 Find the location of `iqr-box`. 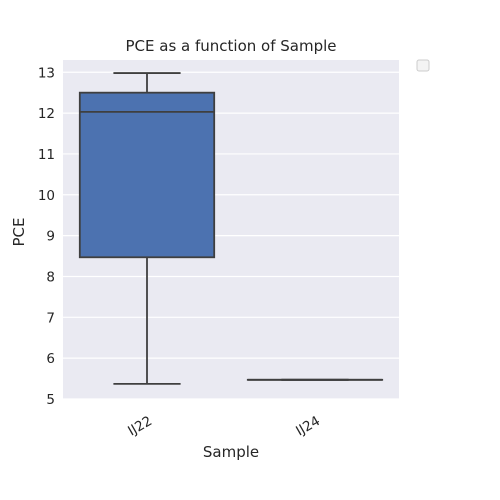

iqr-box is located at coordinates (147, 175).